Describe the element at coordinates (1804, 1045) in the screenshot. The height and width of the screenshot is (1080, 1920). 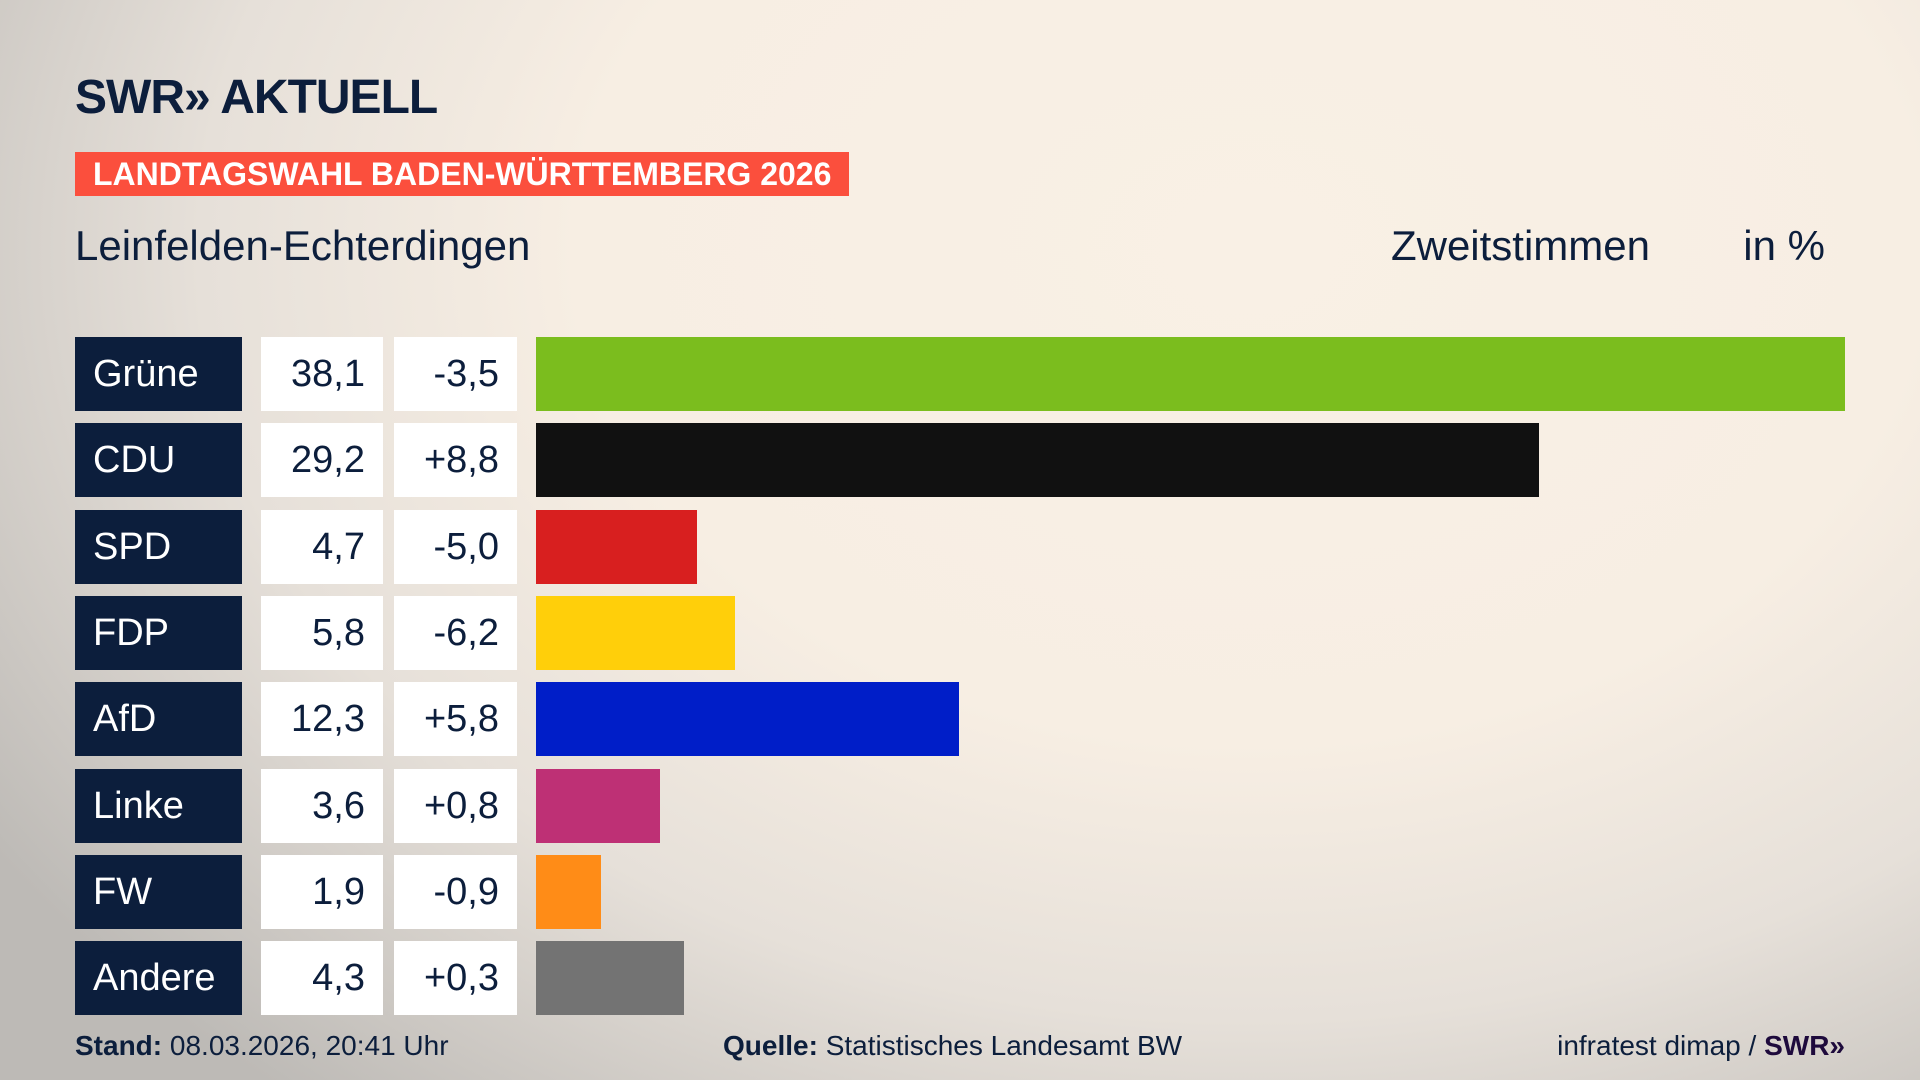
I see `swr-logo-small: SWR»` at that location.